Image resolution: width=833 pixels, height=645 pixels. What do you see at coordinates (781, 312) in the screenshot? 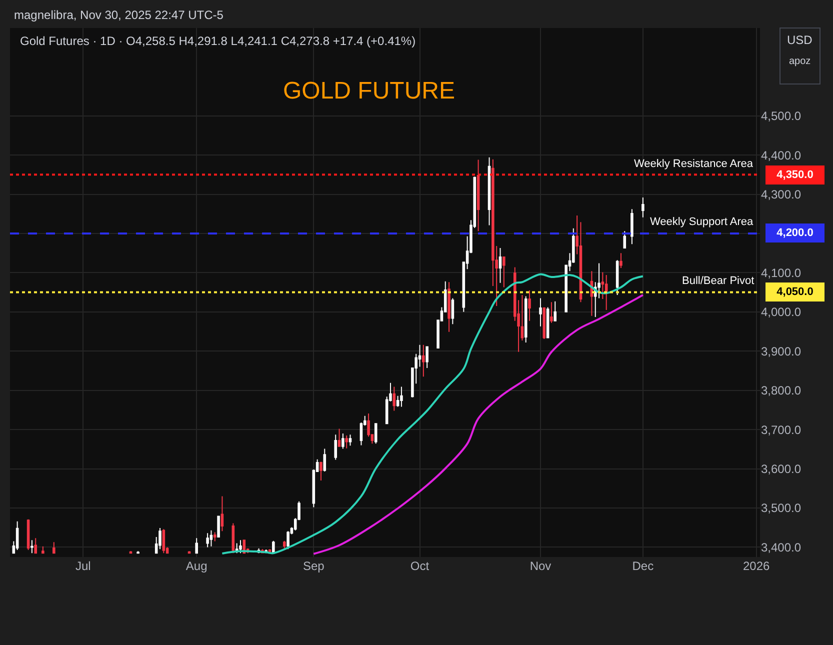
I see `y-tick-label: 4,000.0` at bounding box center [781, 312].